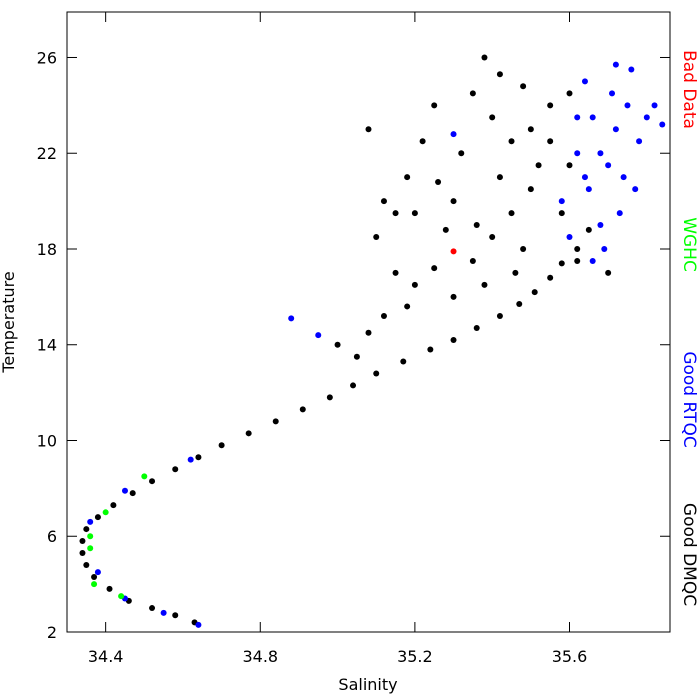  What do you see at coordinates (689, 328) in the screenshot?
I see `legend: Bad Data WGHC Good RTQC Good DMQC` at bounding box center [689, 328].